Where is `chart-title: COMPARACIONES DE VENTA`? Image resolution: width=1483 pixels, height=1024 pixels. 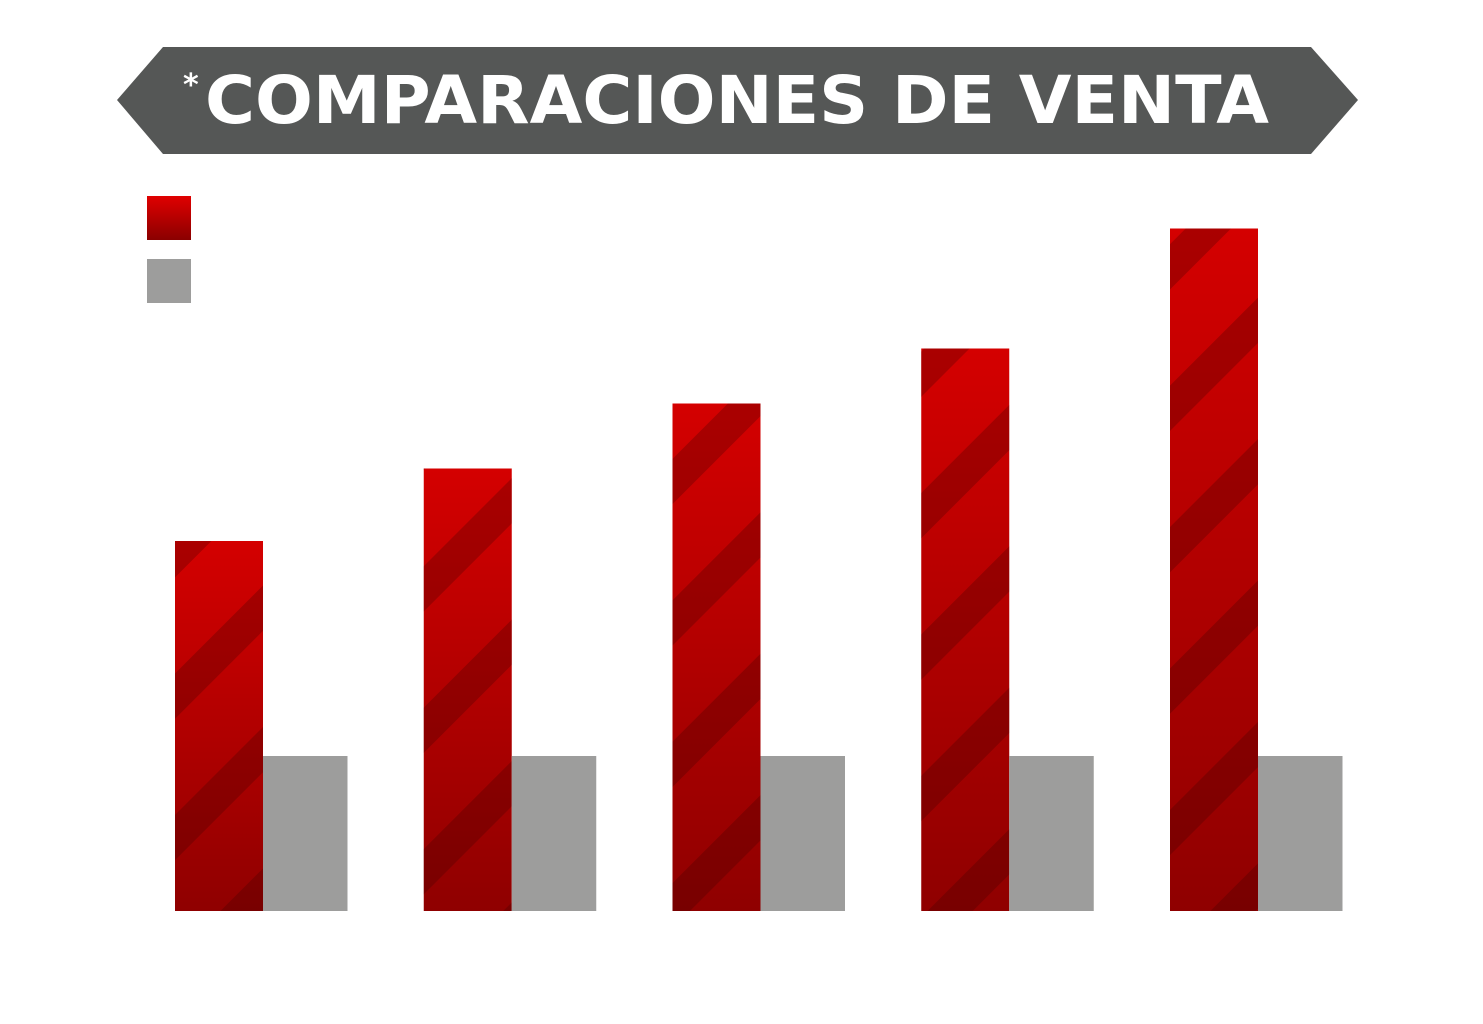
chart-title: COMPARACIONES DE VENTA is located at coordinates (737, 100).